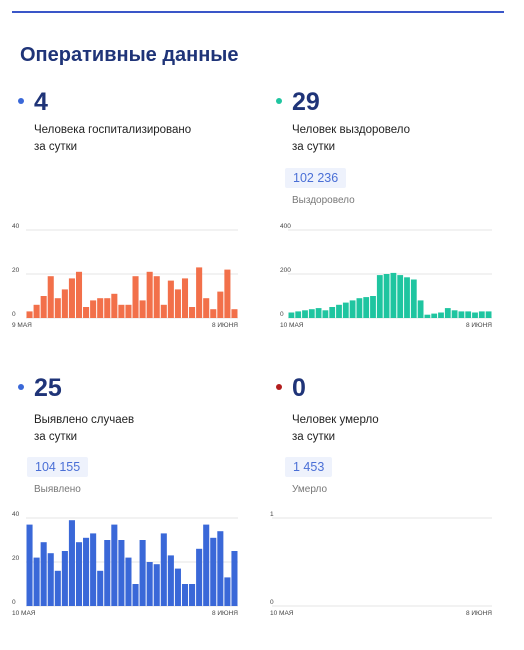 This screenshot has width=524, height=650. Describe the element at coordinates (125, 276) in the screenshot. I see `chart-hospitalized: 0 20 40 9 МАЯ 8 ИЮНЯ` at that location.